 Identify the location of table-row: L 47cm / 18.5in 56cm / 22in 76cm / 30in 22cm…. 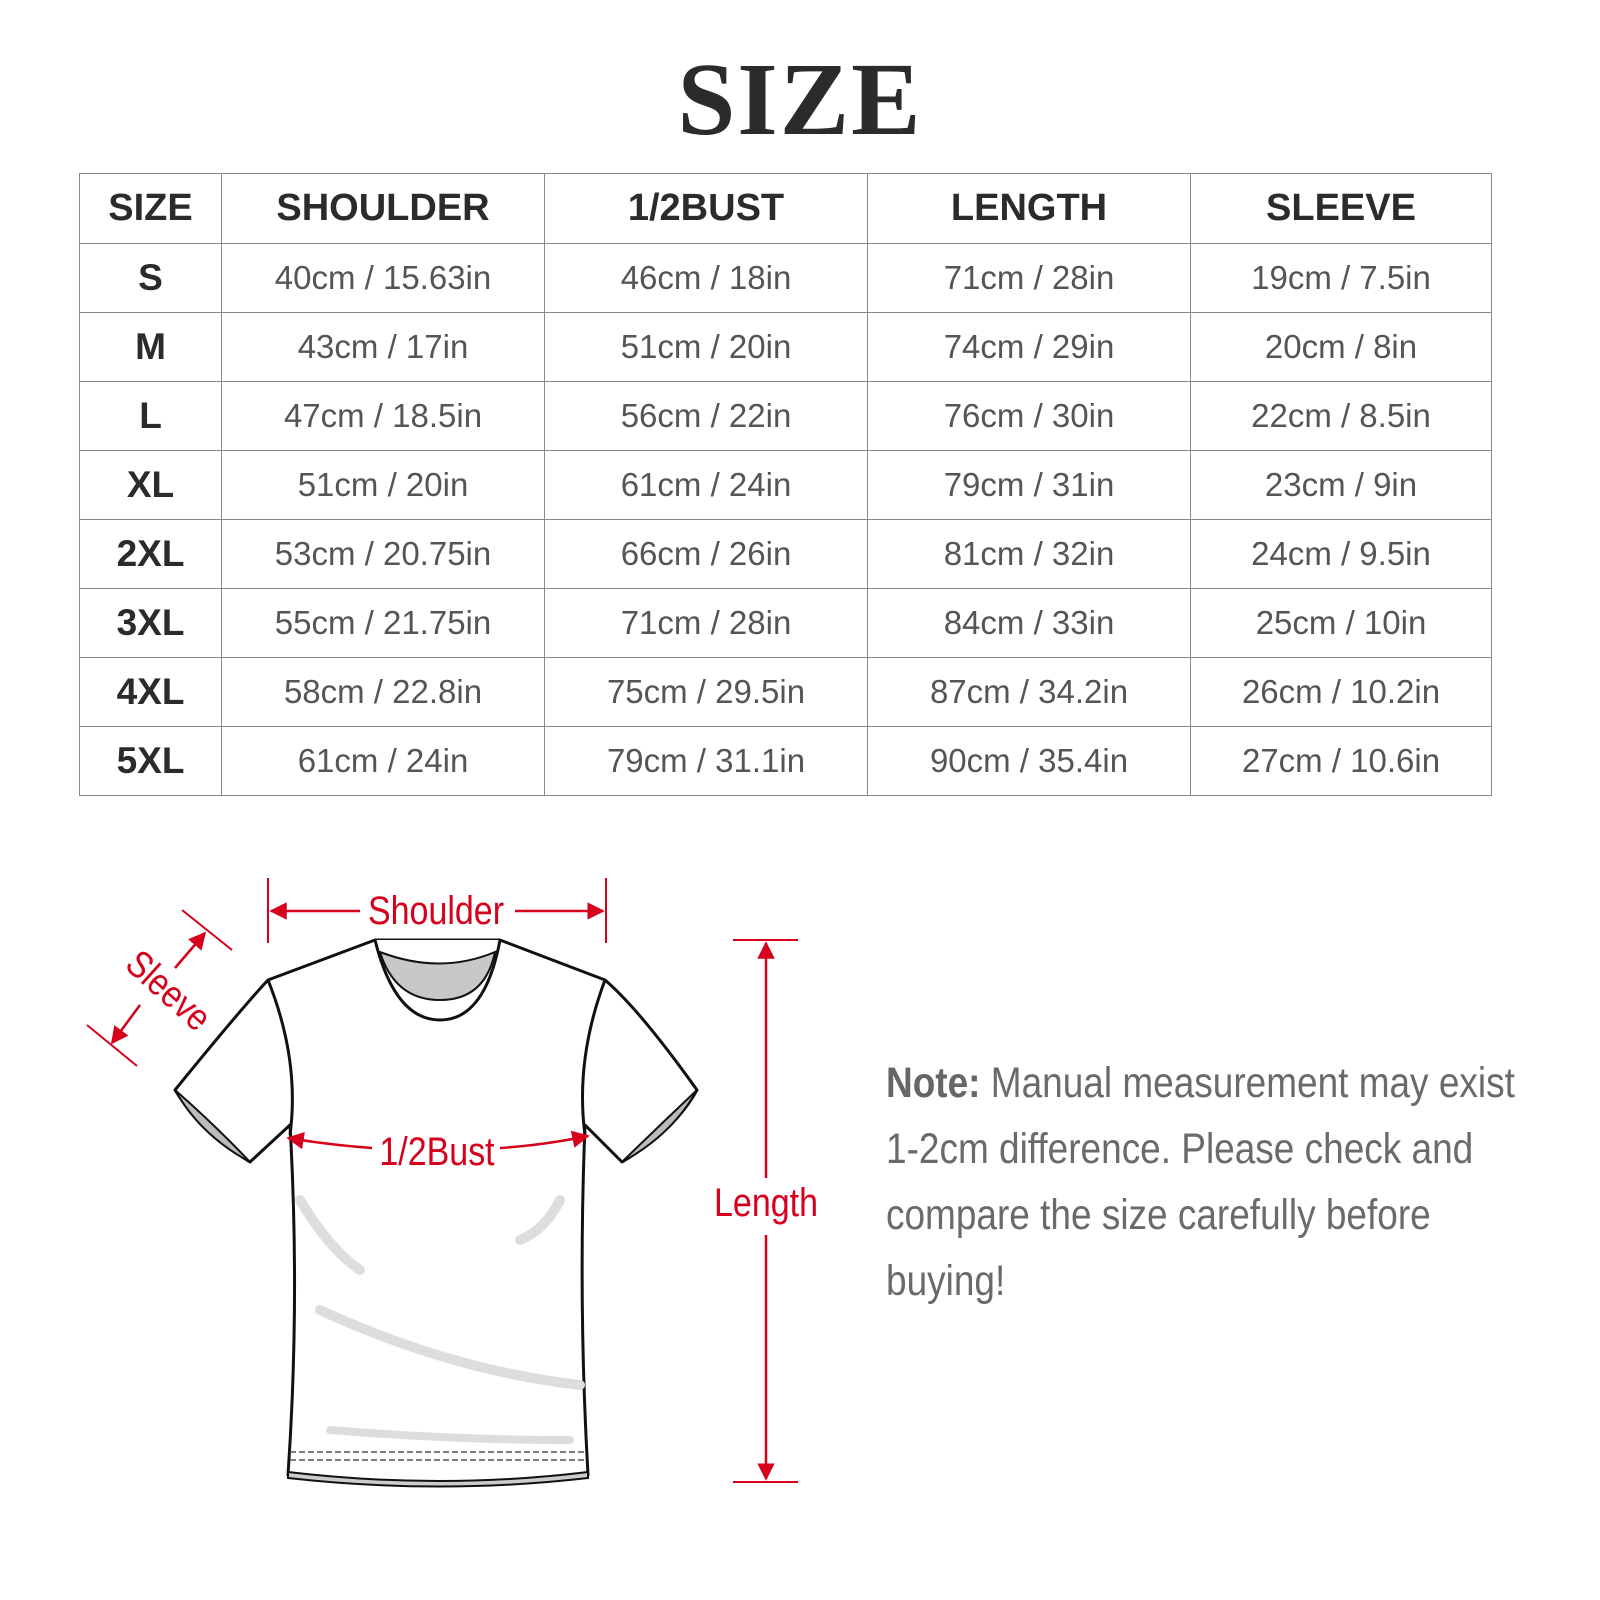
(785, 416).